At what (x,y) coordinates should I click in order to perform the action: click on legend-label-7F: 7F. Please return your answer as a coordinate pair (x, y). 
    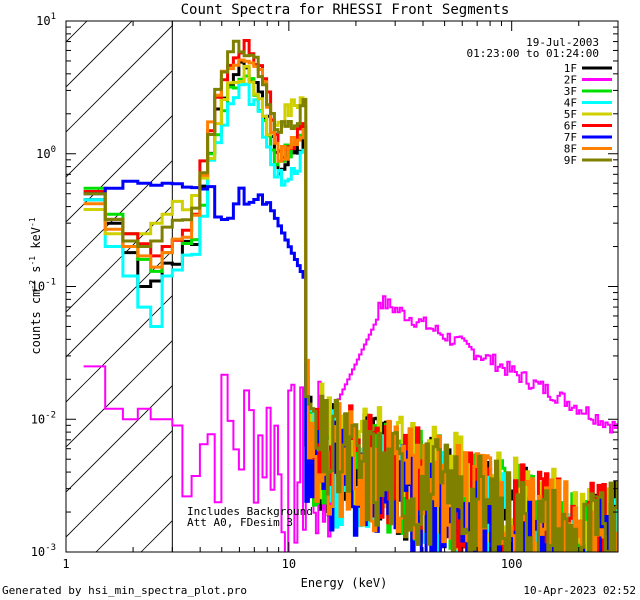
    Looking at the image, I should click on (570, 137).